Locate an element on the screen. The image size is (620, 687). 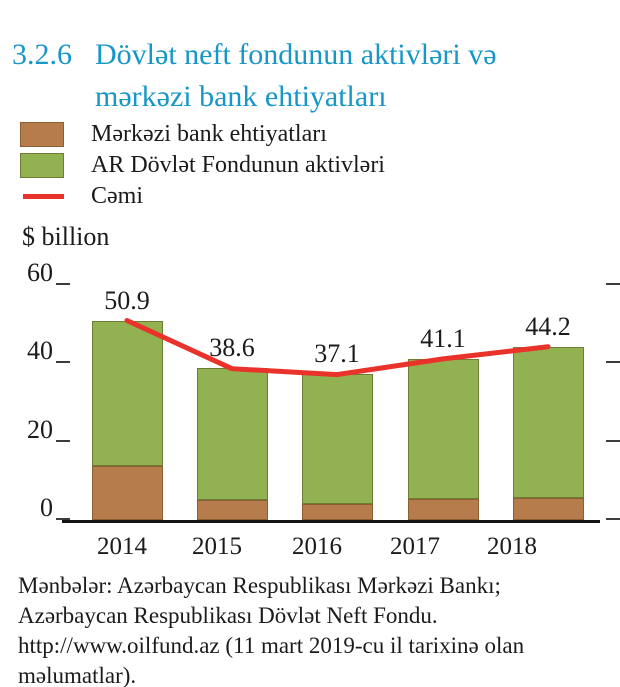
y-tick-label: 0 is located at coordinates (46, 507).